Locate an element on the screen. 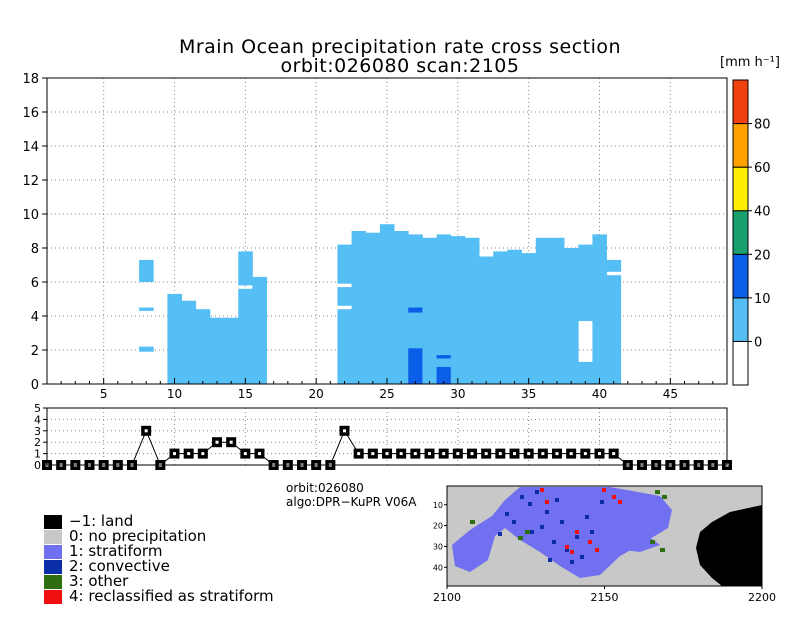  x-tick-label: 30 is located at coordinates (457, 394).